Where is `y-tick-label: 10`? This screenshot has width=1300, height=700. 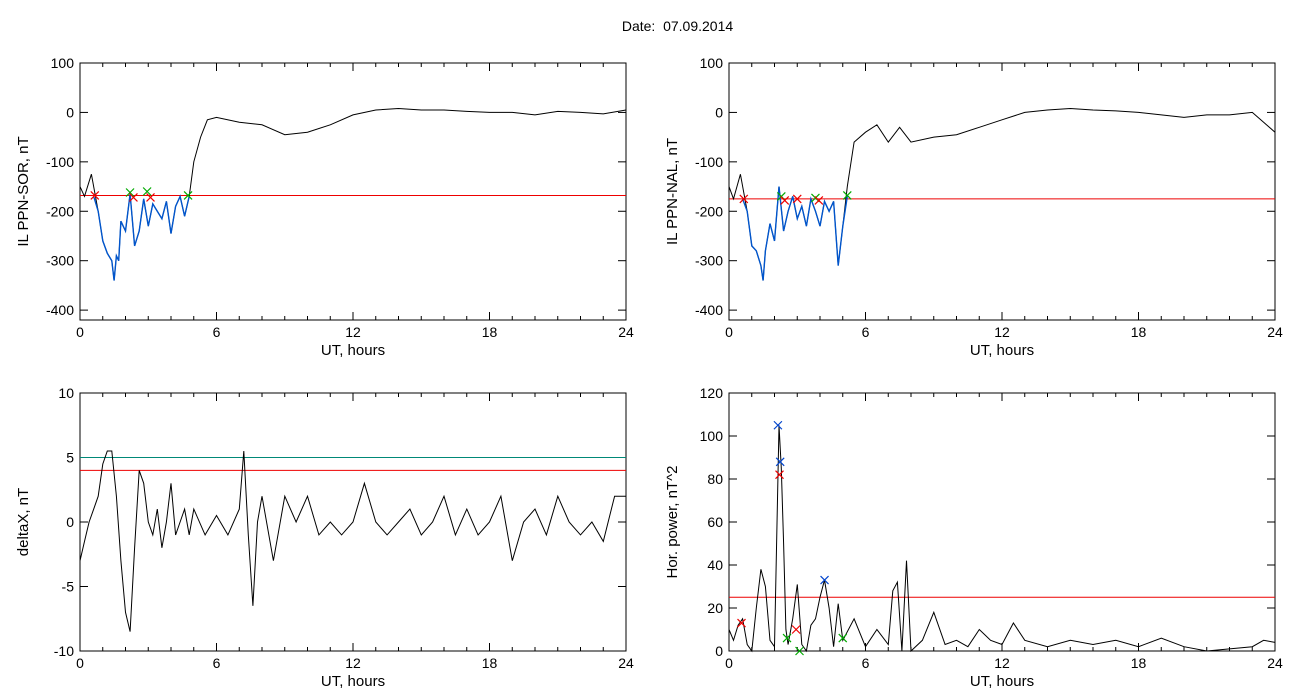
y-tick-label: 10 is located at coordinates (66, 393).